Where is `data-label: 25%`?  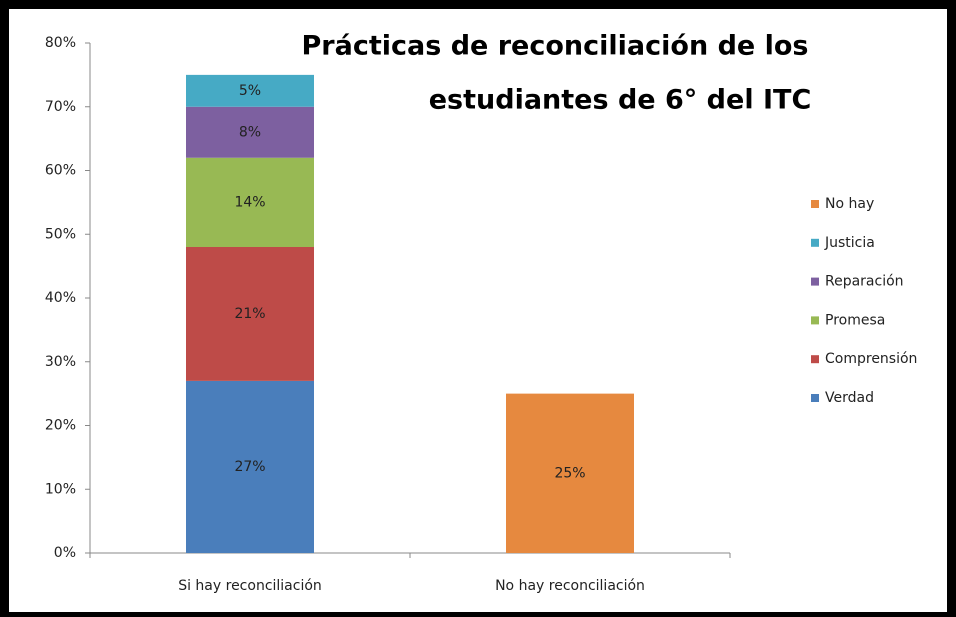
data-label: 25% is located at coordinates (569, 473).